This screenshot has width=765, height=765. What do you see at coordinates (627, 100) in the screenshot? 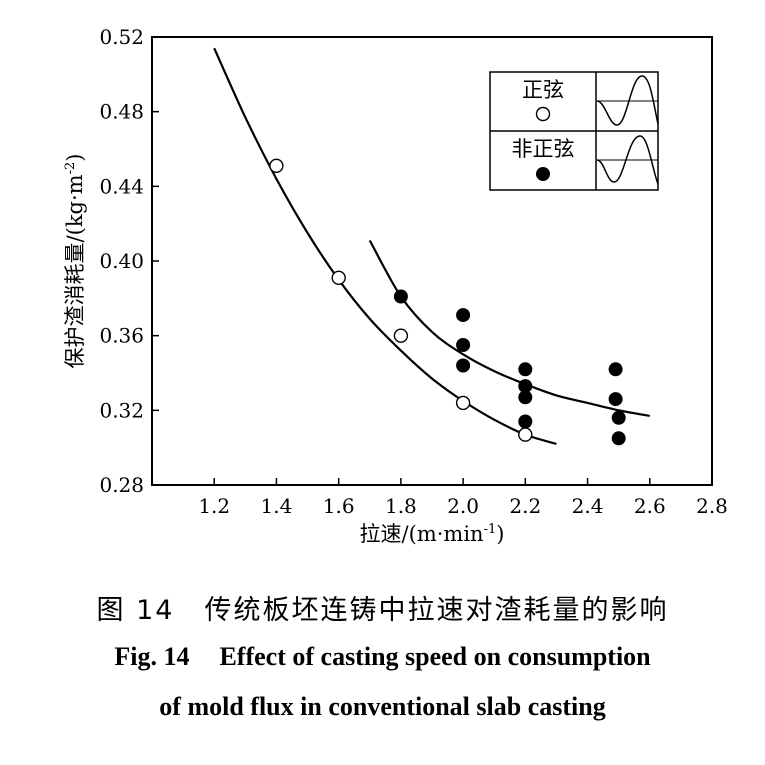
I see `sine-wave-icon` at bounding box center [627, 100].